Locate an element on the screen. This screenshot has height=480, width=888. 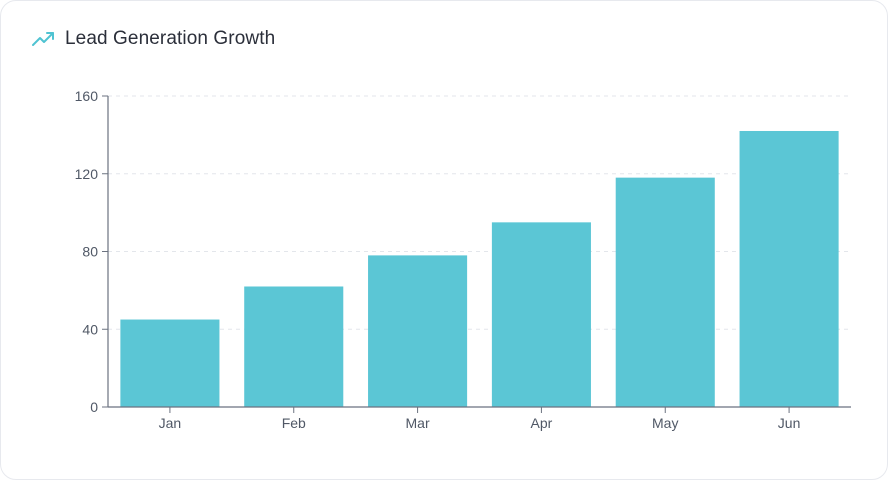
bar-jan is located at coordinates (170, 363).